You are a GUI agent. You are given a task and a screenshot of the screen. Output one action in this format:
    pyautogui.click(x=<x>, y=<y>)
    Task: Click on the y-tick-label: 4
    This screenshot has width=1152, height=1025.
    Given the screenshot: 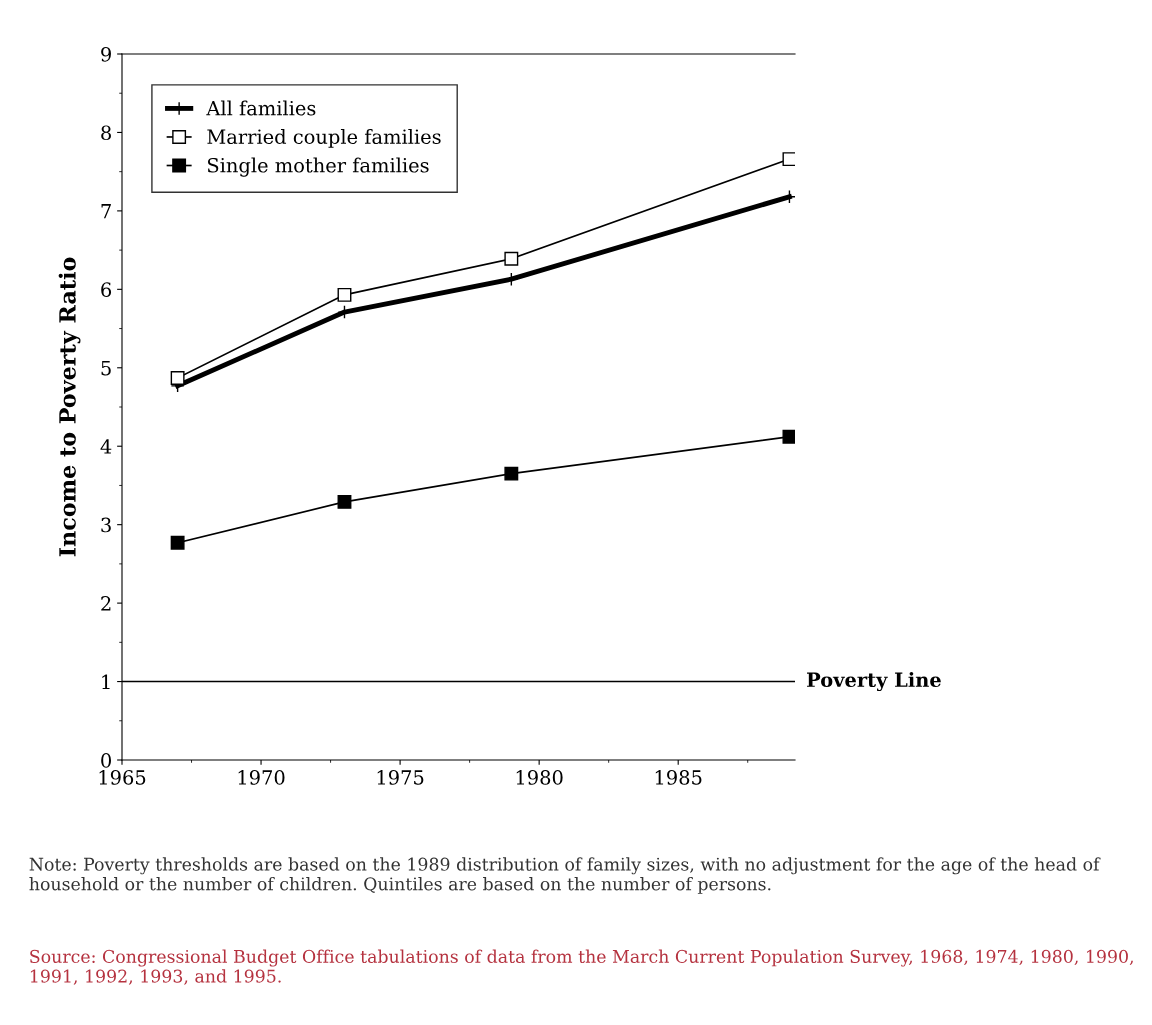 What is the action you would take?
    pyautogui.click(x=106, y=446)
    